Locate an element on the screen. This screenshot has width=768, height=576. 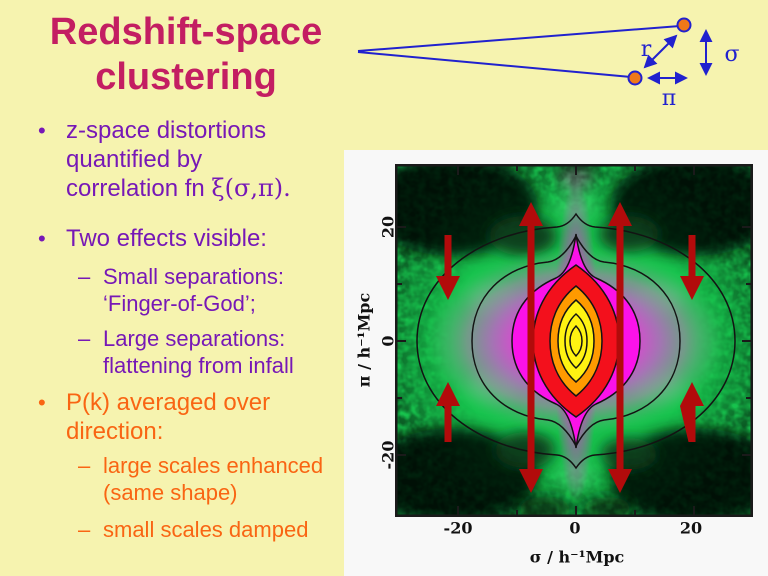
r-label: r is located at coordinates (646, 49).